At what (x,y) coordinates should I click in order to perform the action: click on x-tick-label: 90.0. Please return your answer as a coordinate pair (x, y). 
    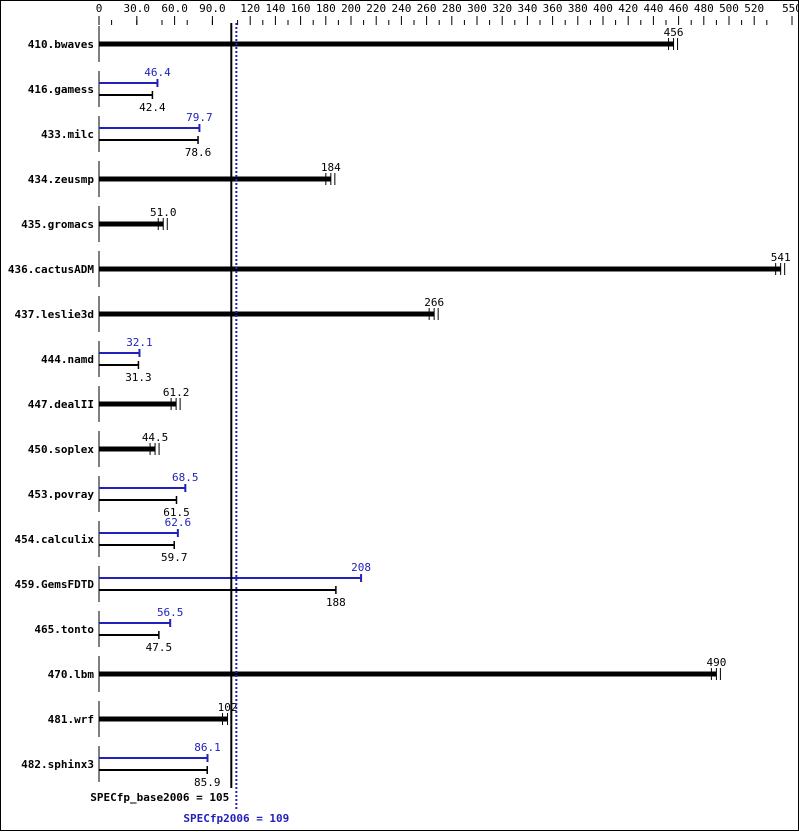
    Looking at the image, I should click on (212, 8).